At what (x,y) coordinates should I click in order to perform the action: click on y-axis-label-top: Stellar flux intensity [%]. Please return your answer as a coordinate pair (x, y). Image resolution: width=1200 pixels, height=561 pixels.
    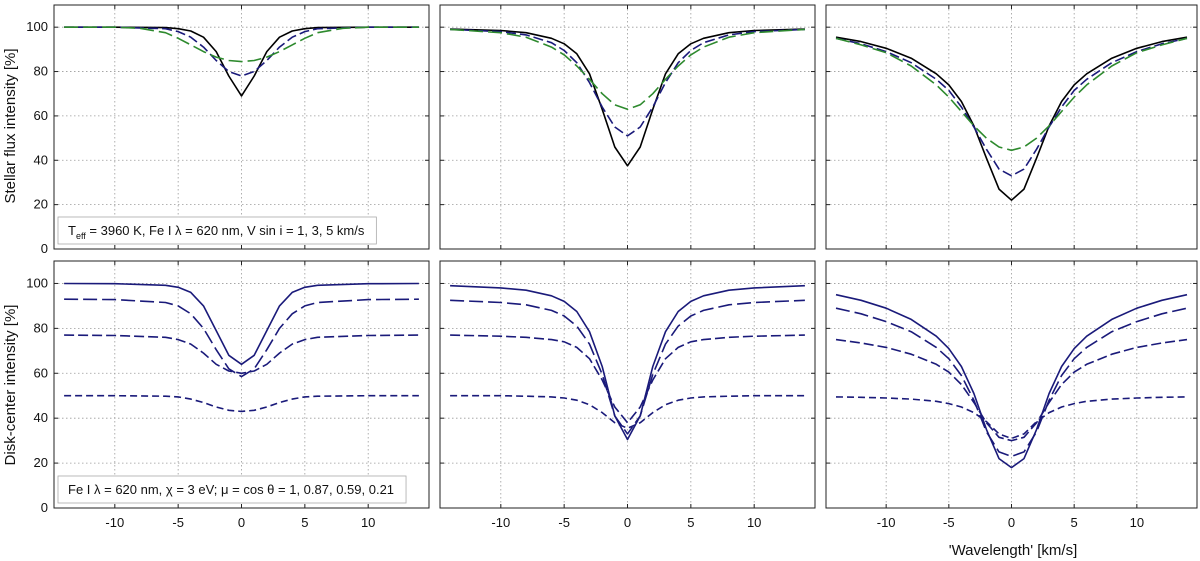
    Looking at the image, I should click on (10, 125).